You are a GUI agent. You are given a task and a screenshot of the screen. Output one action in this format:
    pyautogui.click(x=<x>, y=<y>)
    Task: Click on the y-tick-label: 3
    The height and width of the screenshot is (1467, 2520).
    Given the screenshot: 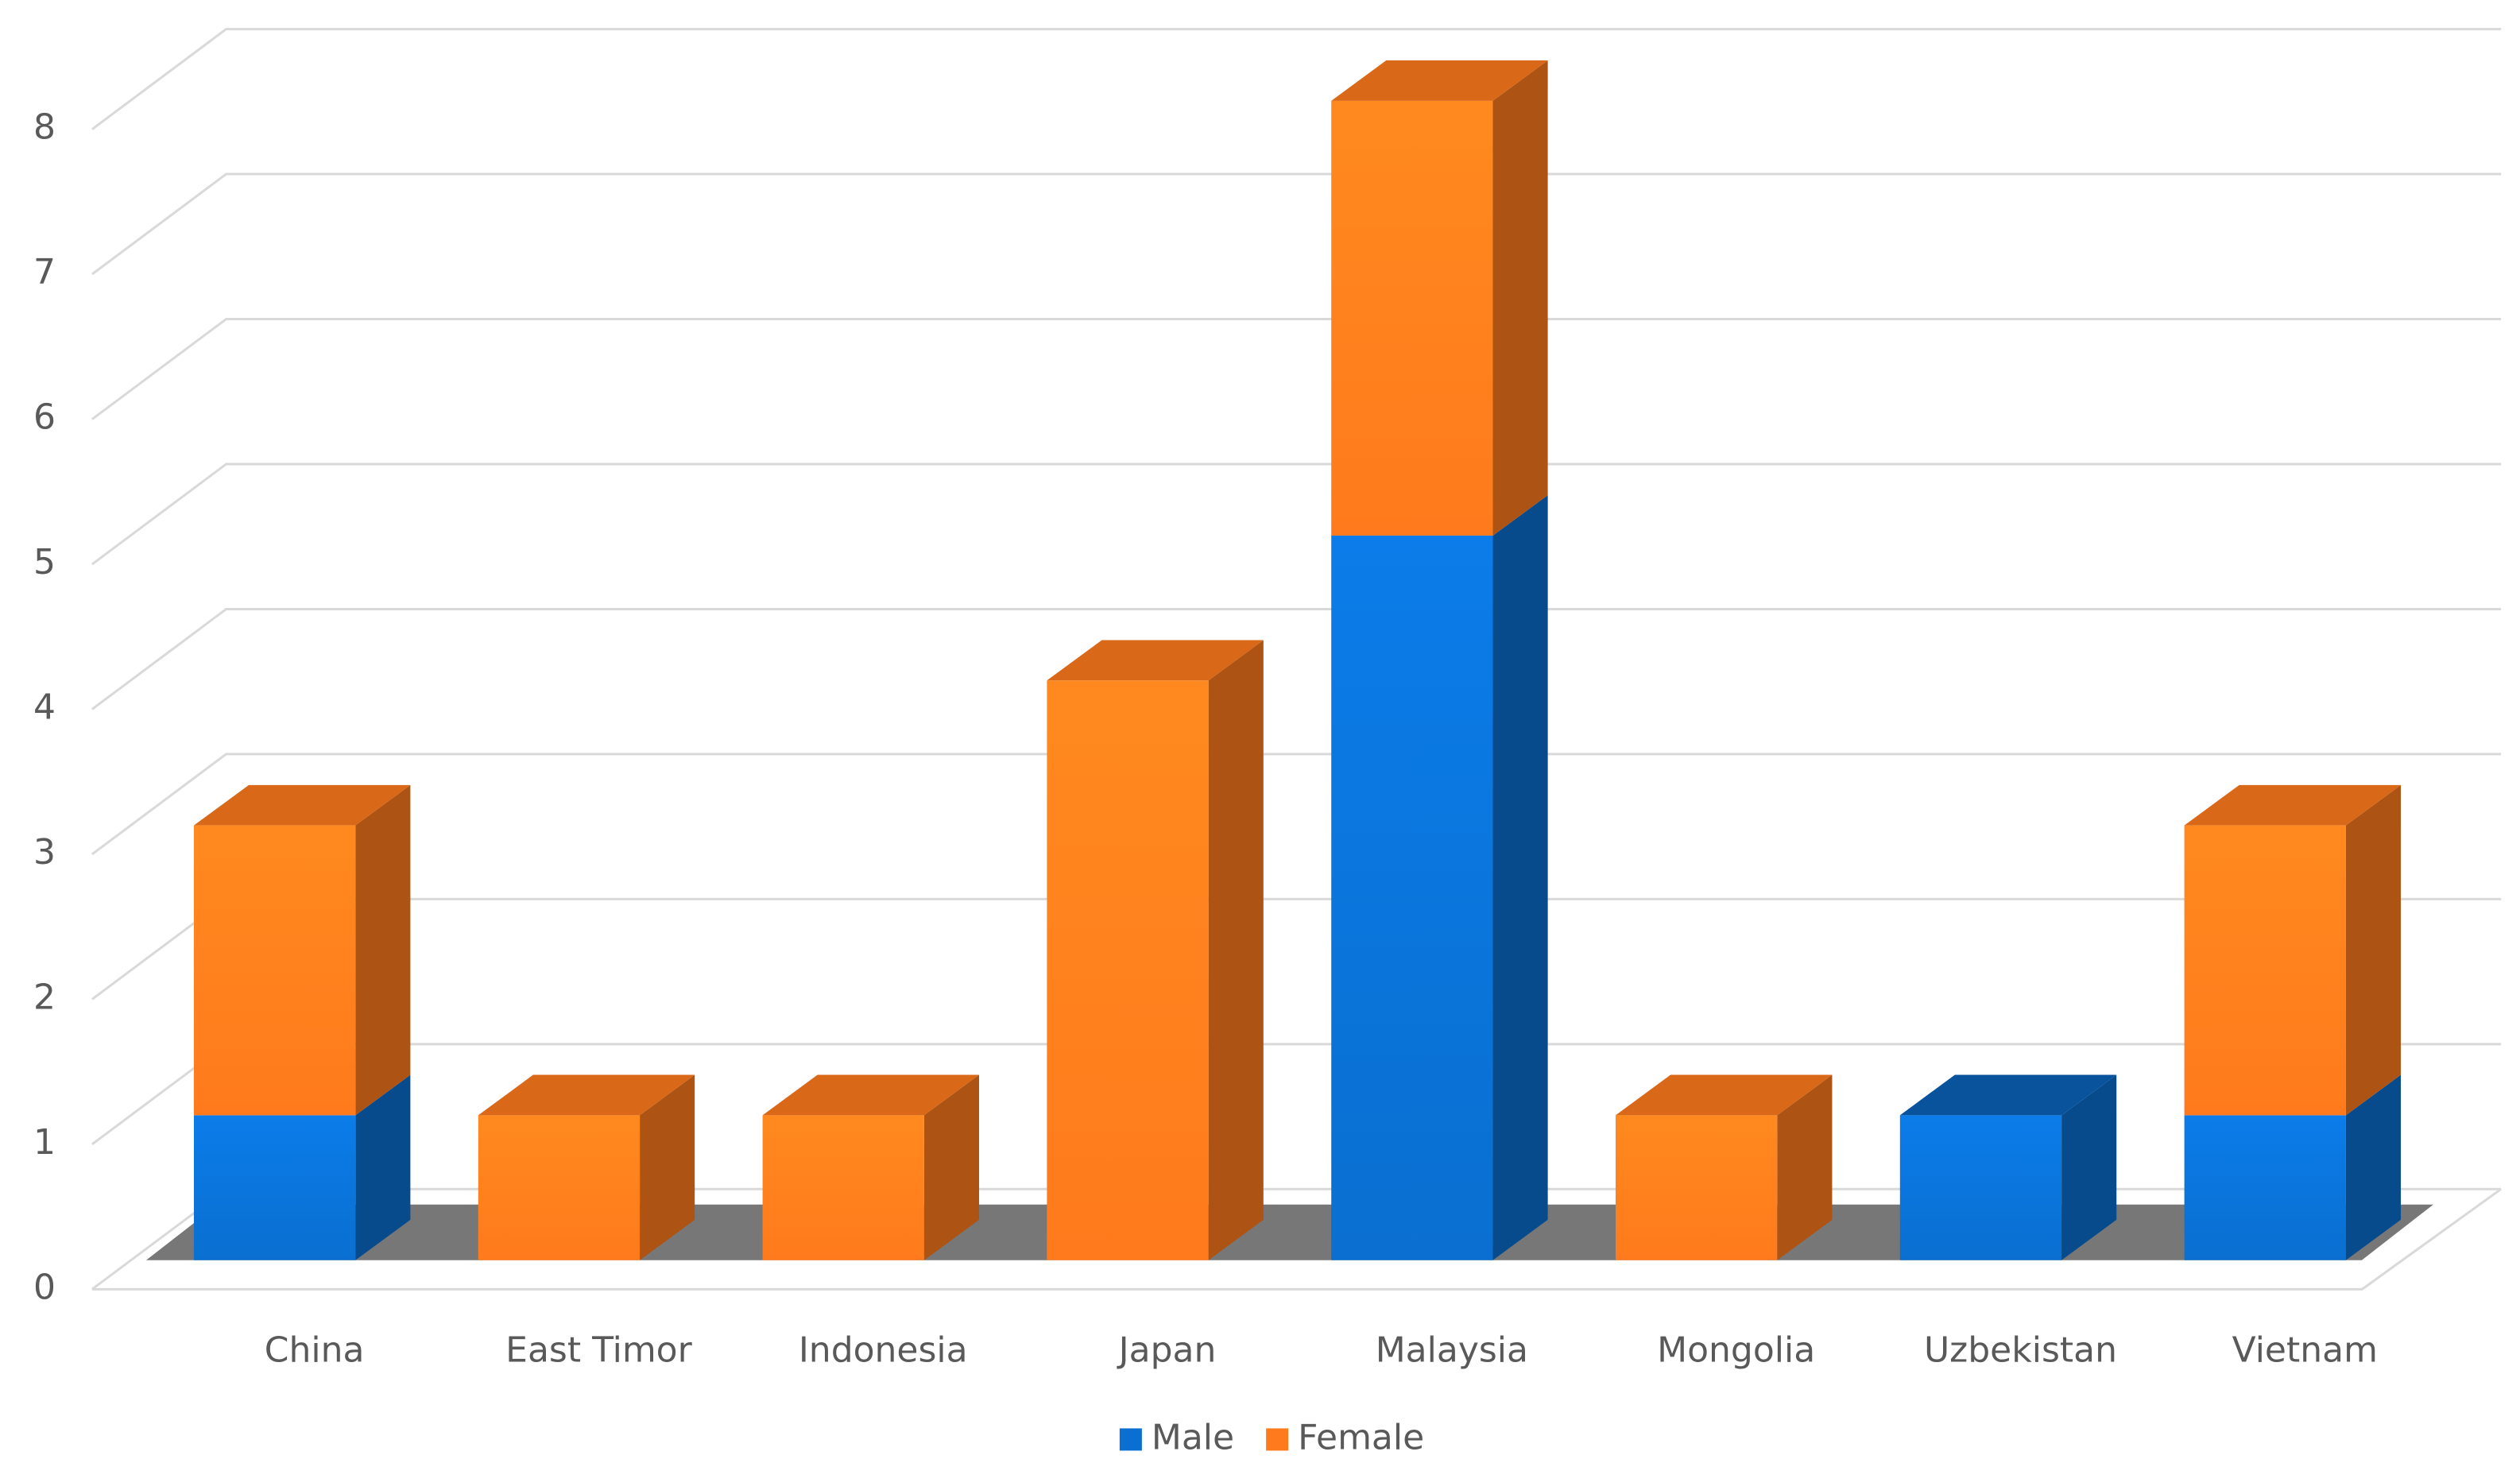 What is the action you would take?
    pyautogui.click(x=44, y=852)
    